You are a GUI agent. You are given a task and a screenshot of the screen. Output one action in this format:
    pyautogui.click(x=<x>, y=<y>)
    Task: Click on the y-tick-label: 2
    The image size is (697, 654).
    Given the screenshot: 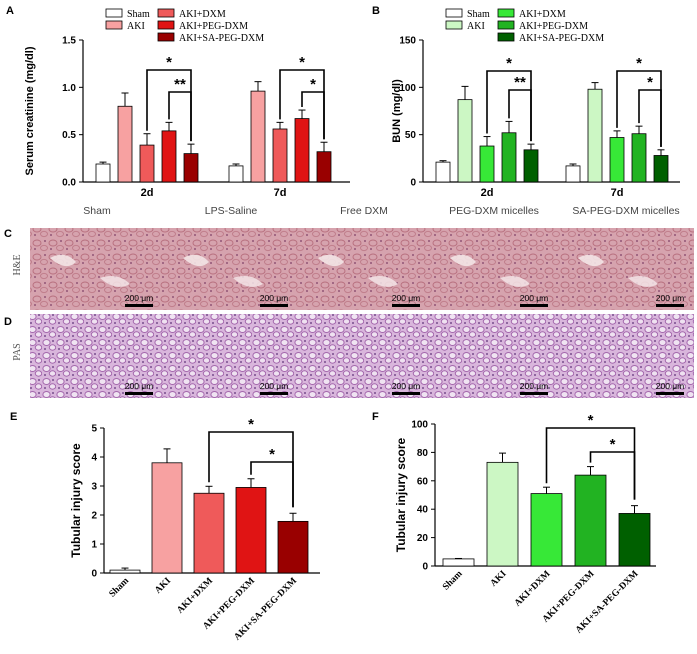 What is the action you would take?
    pyautogui.click(x=94, y=516)
    